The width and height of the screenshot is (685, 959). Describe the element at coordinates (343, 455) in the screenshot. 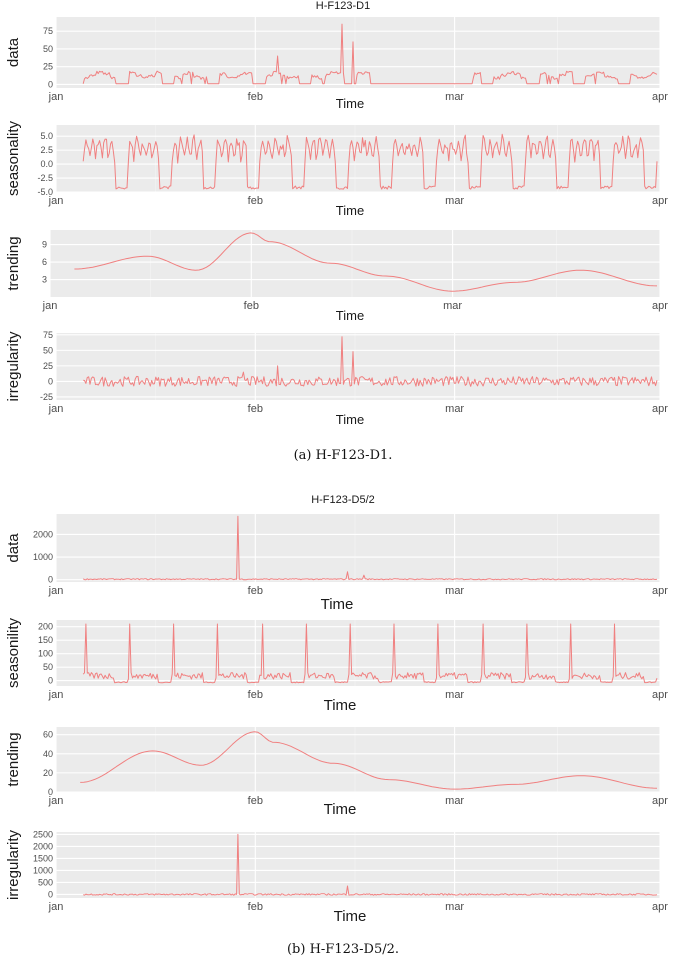

I see `figure-caption: (a) H-F123-D1.` at that location.